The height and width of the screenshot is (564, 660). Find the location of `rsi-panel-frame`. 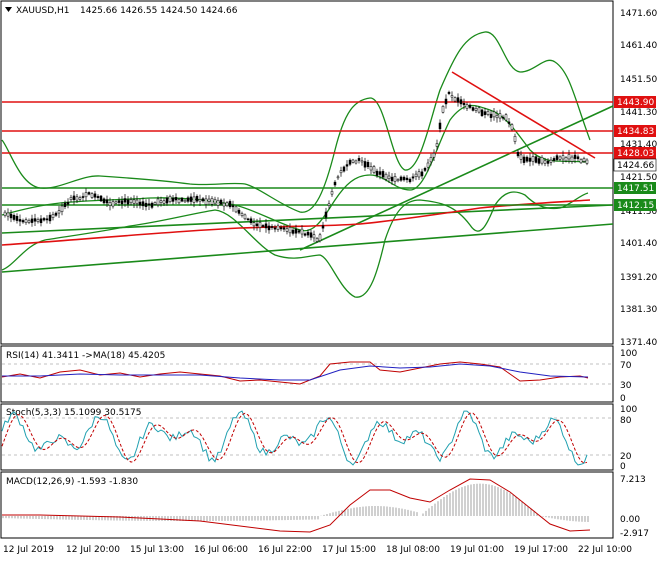

rsi-panel-frame is located at coordinates (307, 374).